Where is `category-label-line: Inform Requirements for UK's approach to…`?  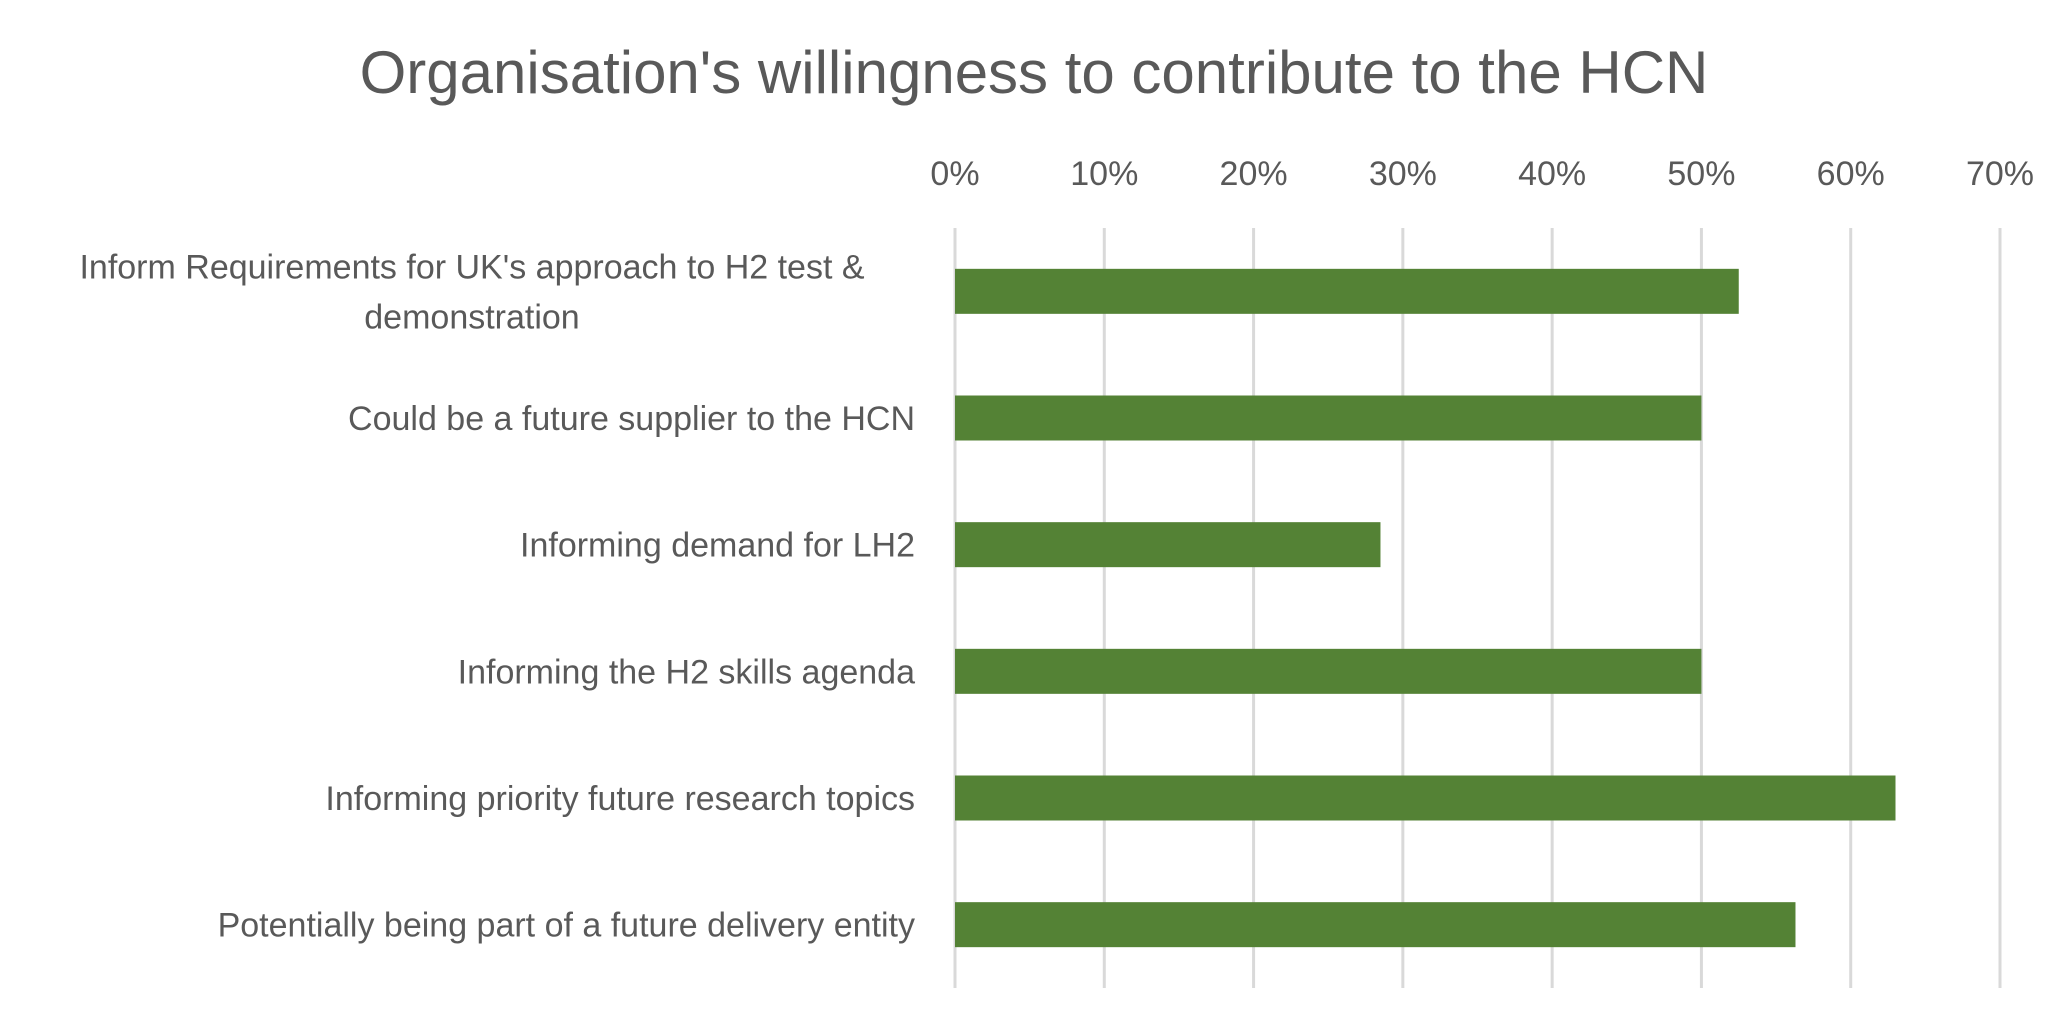
category-label-line: Inform Requirements for UK's approach to… is located at coordinates (471, 267).